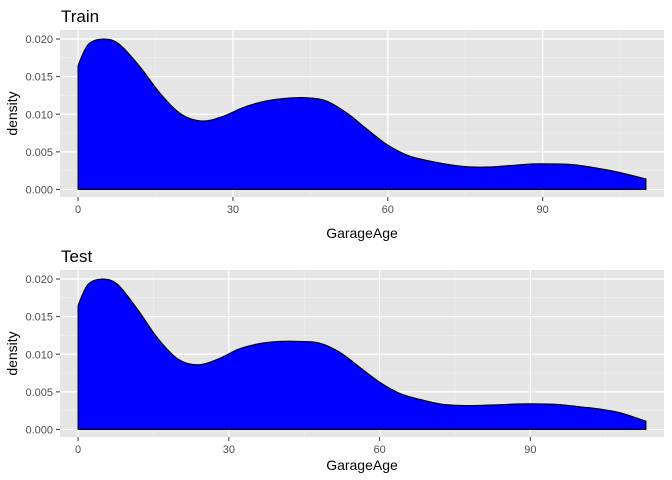 This screenshot has height=480, width=672. Describe the element at coordinates (379, 450) in the screenshot. I see `test-x-tick-label: 60` at that location.